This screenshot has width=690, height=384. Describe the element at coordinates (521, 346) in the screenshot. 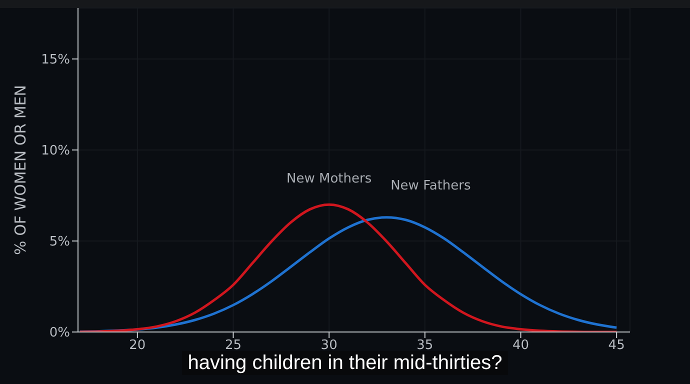

I see `x-tick-label: 40` at that location.